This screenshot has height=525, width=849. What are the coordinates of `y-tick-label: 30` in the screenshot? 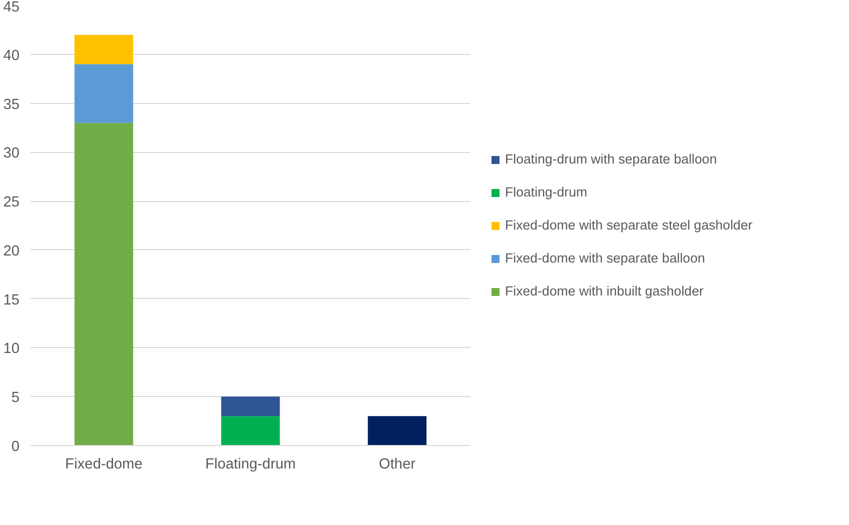 It's located at (11, 154).